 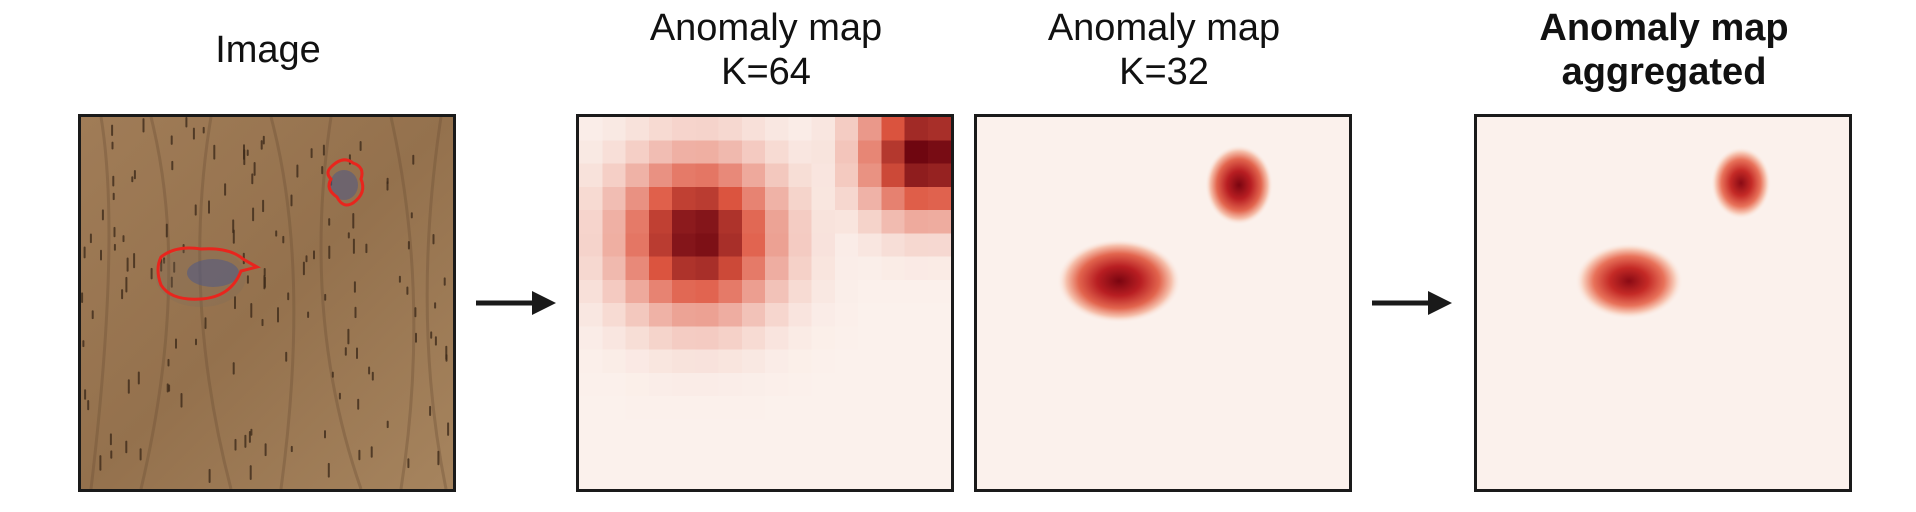 What do you see at coordinates (1741, 183) in the screenshot?
I see `hotspot-small` at bounding box center [1741, 183].